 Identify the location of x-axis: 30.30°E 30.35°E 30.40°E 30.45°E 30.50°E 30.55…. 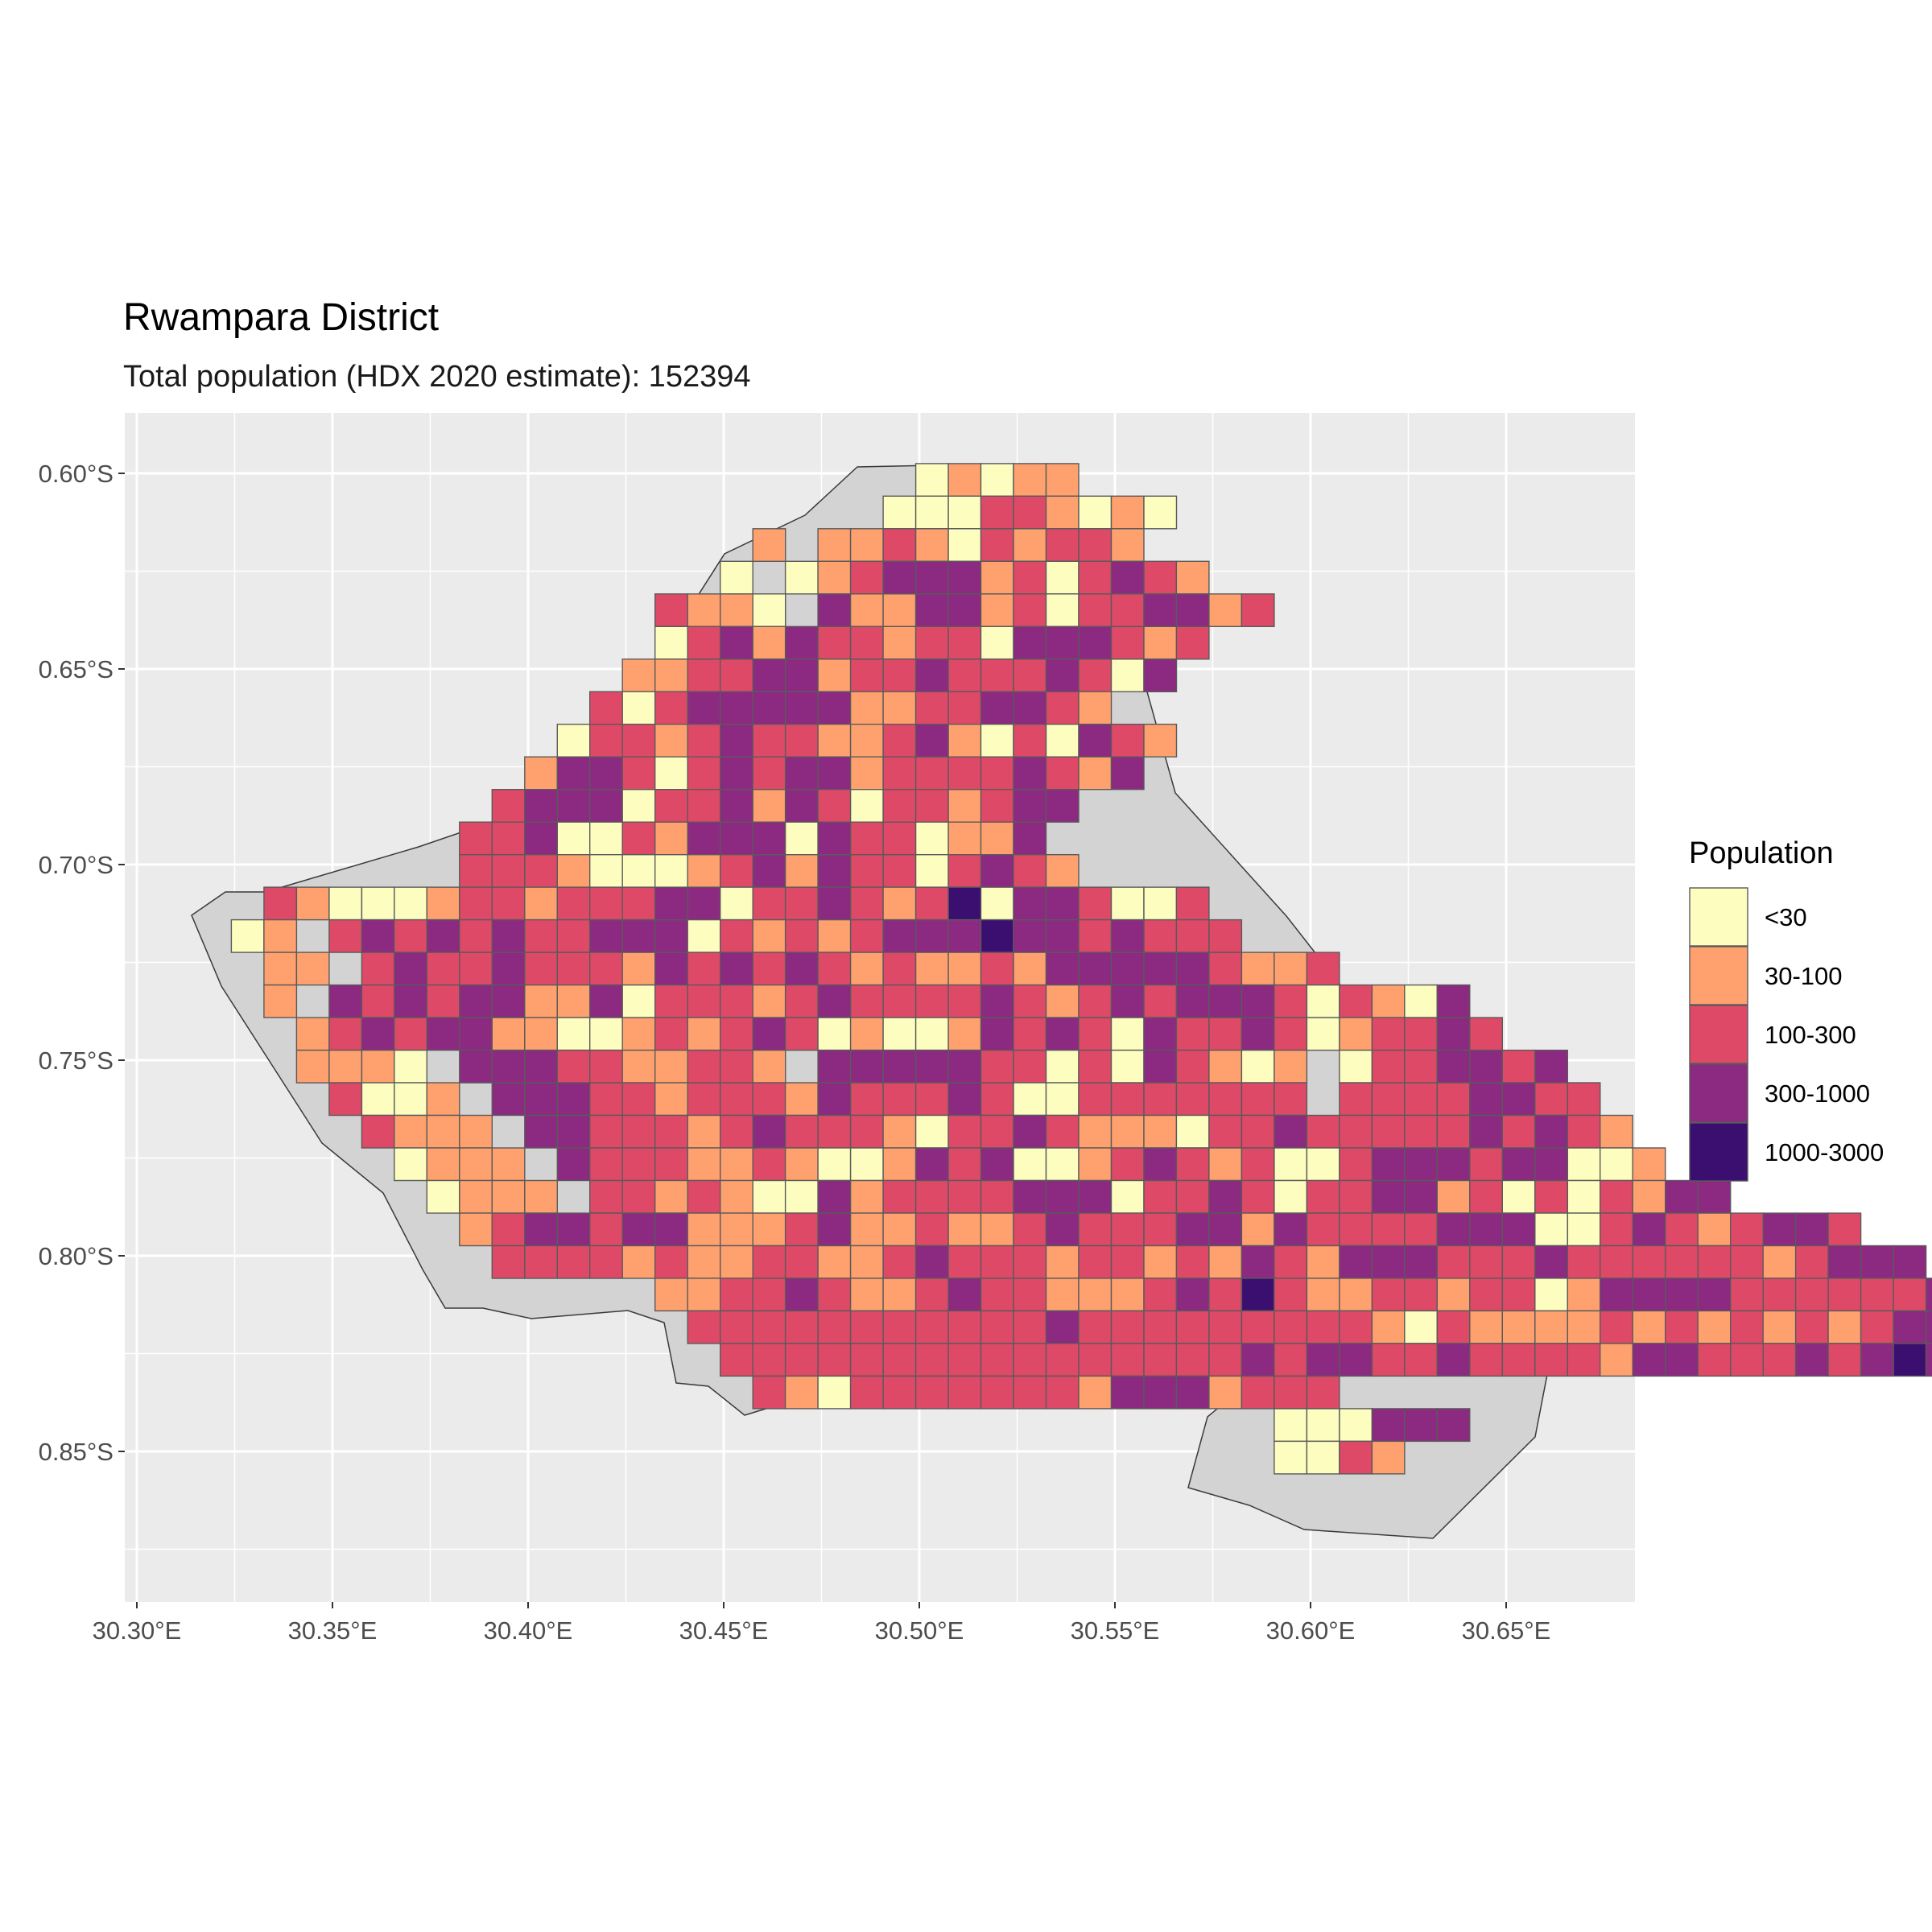
(821, 1623).